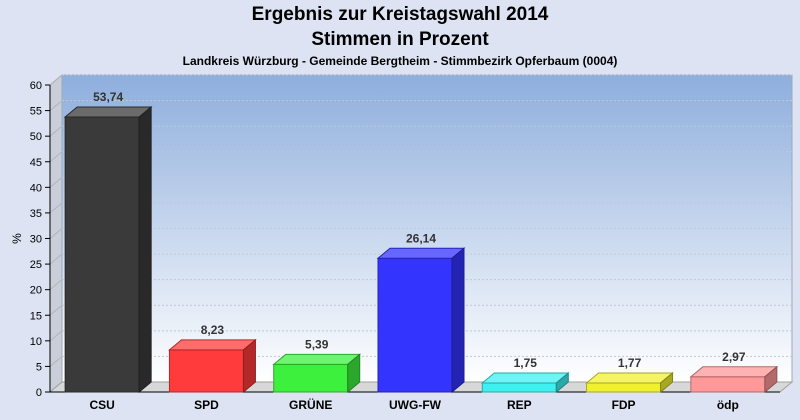 This screenshot has height=420, width=800. What do you see at coordinates (630, 363) in the screenshot?
I see `data-label: 1,77` at bounding box center [630, 363].